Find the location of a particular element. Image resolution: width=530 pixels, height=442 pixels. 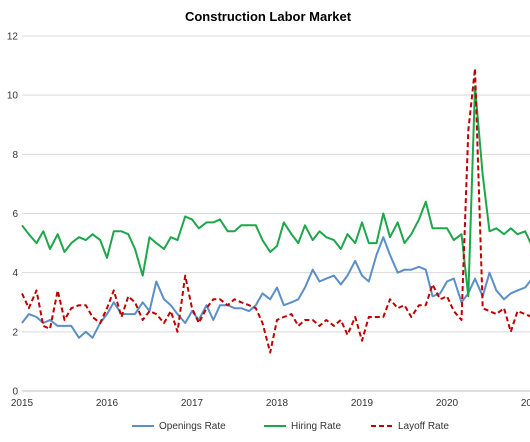

y-tick-label: 0 is located at coordinates (15, 392).